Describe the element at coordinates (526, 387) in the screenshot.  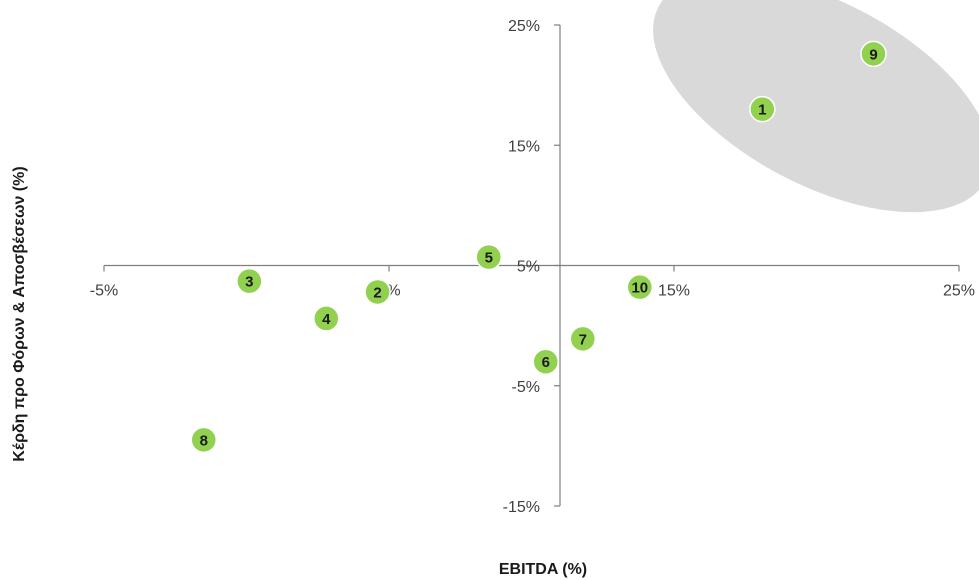
I see `y-tick-label: -5%` at that location.